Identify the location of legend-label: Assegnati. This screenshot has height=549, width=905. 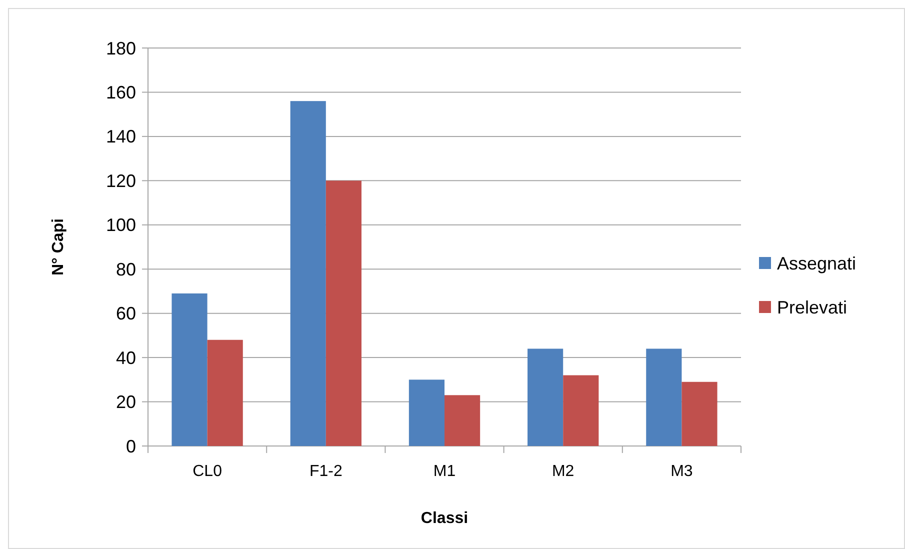
(816, 263).